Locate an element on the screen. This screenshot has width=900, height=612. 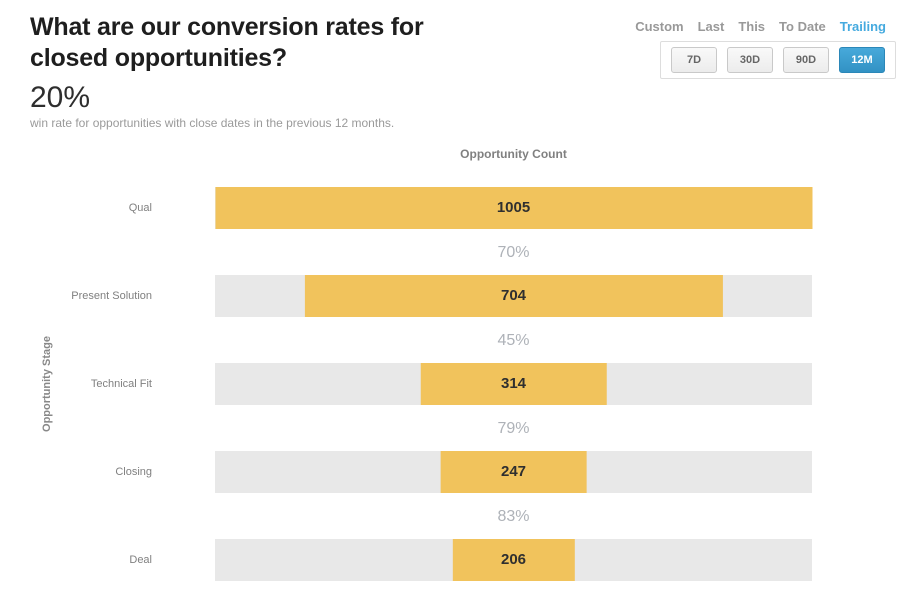
range-button-7d: 7D is located at coordinates (694, 60).